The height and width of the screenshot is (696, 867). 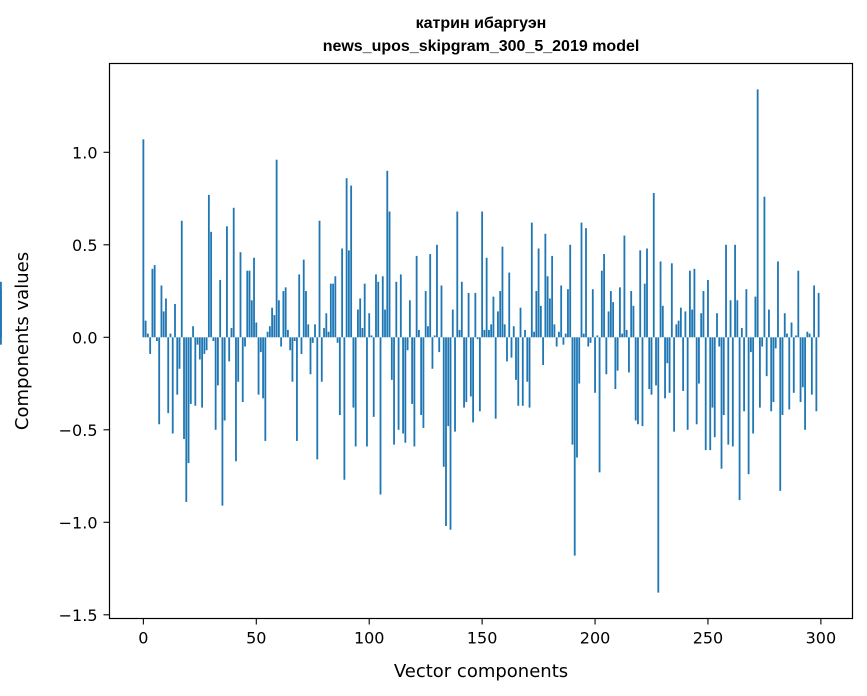 What do you see at coordinates (84, 245) in the screenshot?
I see `y-tick-label: 0.5` at bounding box center [84, 245].